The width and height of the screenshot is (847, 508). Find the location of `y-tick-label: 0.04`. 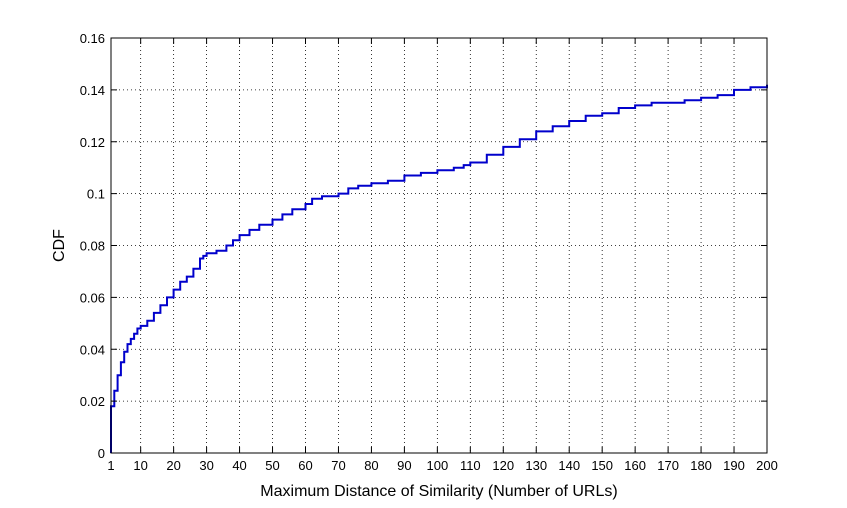

y-tick-label: 0.04 is located at coordinates (92, 349).